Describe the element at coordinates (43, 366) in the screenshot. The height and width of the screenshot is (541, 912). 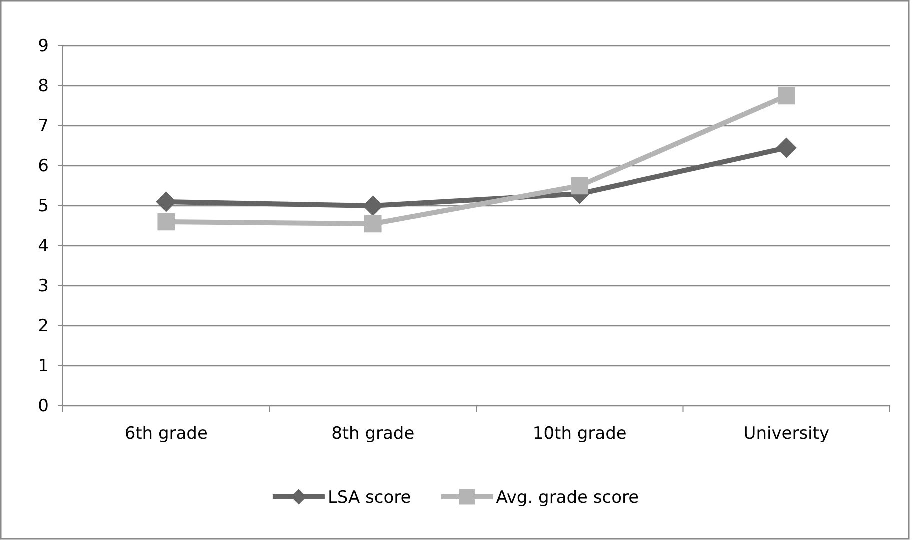
I see `y-tick-label: 1` at that location.